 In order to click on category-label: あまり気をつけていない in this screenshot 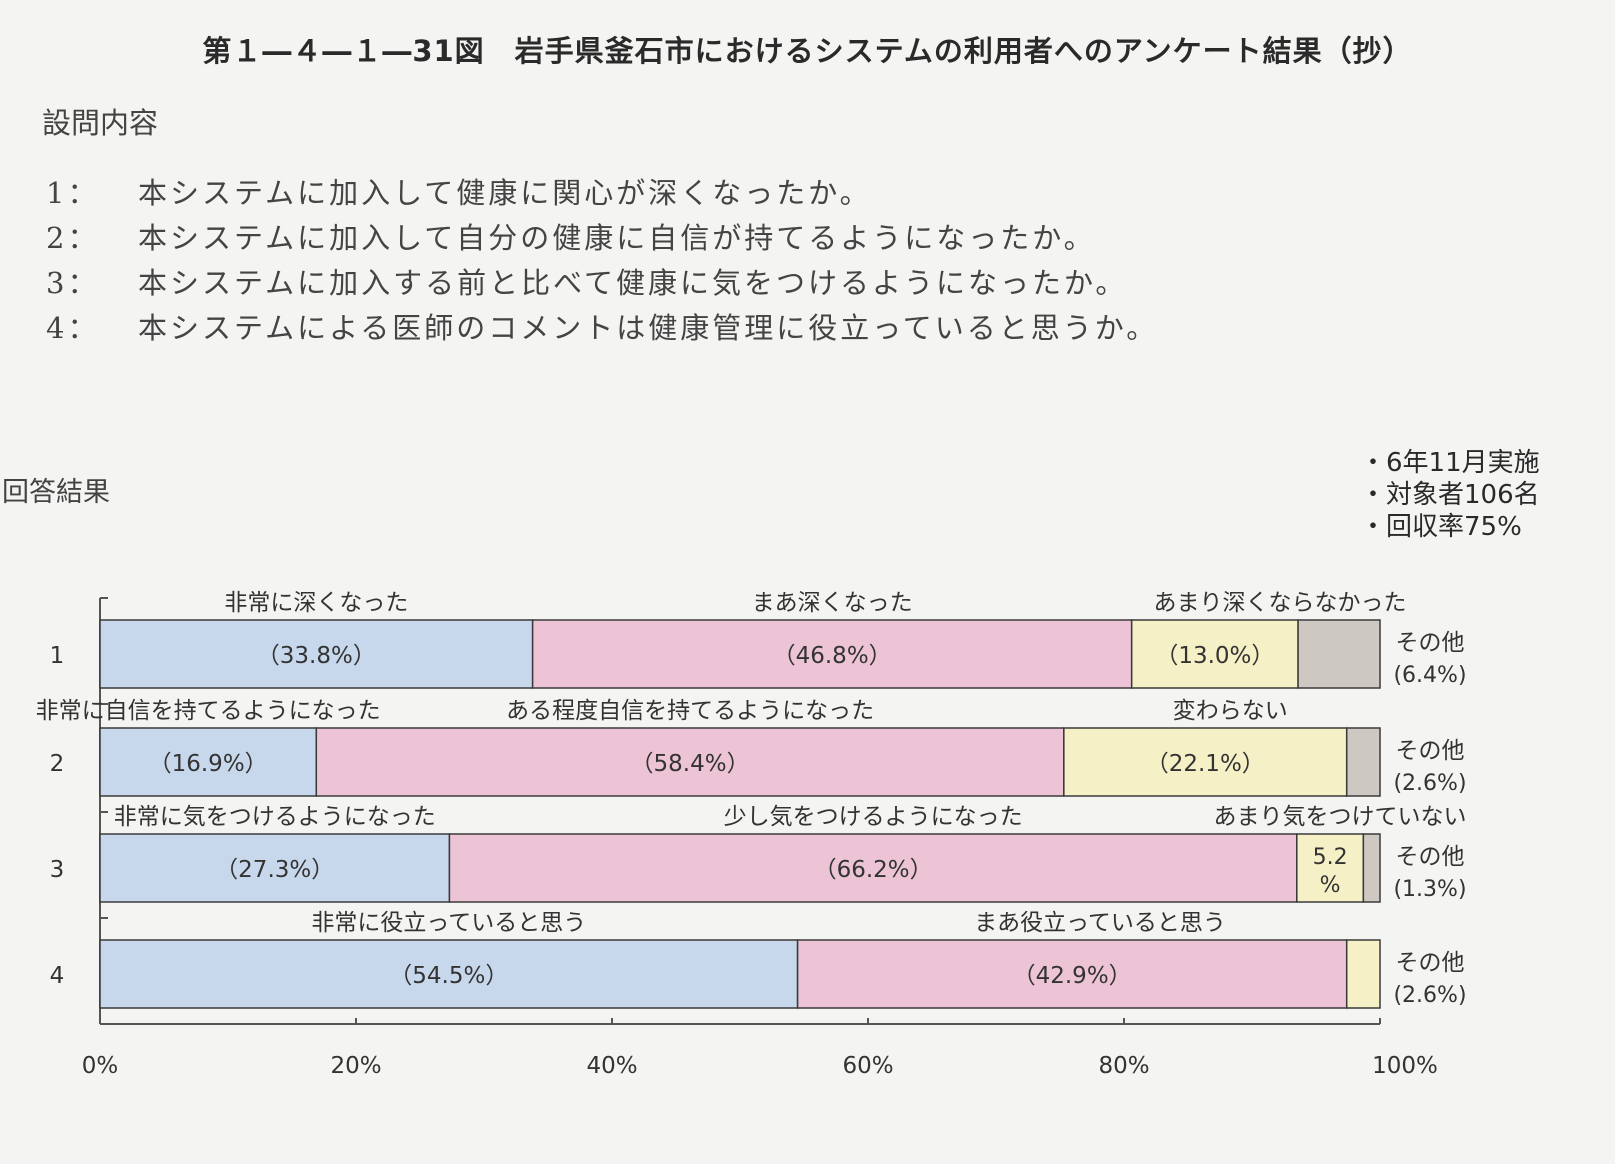, I will do `click(1340, 817)`.